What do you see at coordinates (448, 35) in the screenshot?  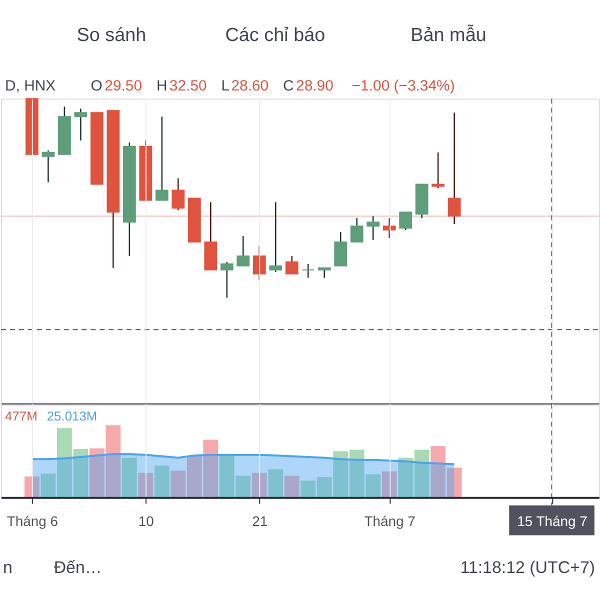 I see `text: Bản mẫu` at bounding box center [448, 35].